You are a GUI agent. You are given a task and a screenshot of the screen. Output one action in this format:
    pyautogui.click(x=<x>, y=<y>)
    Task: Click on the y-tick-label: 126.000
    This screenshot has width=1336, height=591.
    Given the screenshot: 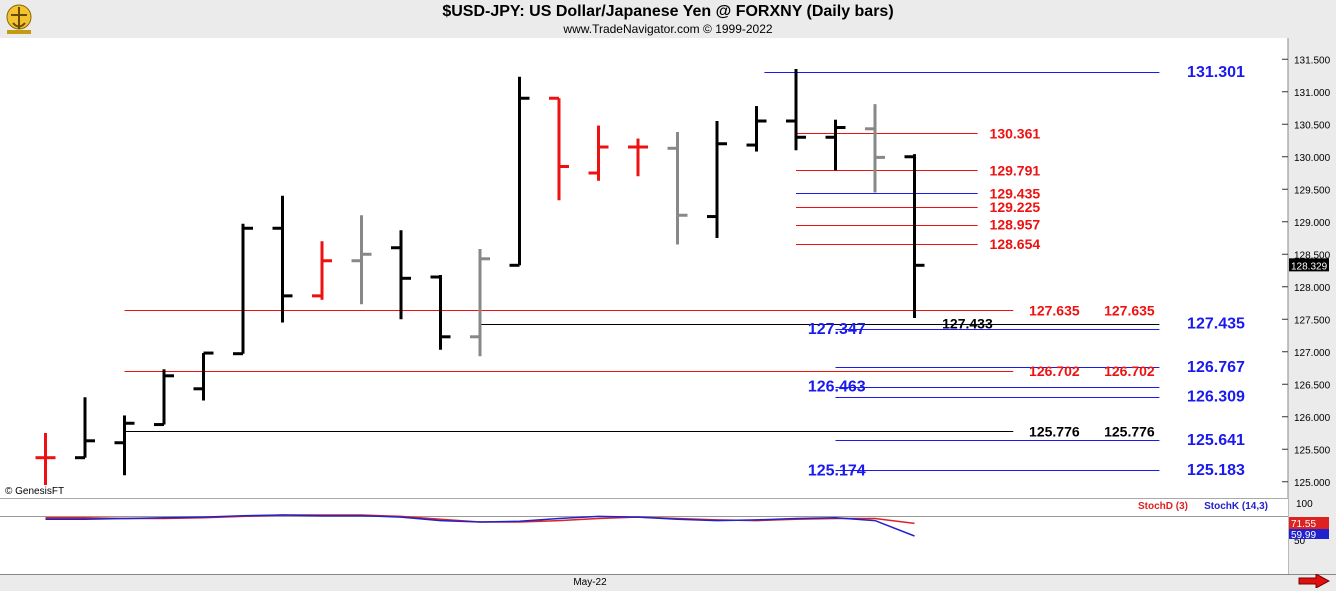 What is the action you would take?
    pyautogui.click(x=1312, y=418)
    